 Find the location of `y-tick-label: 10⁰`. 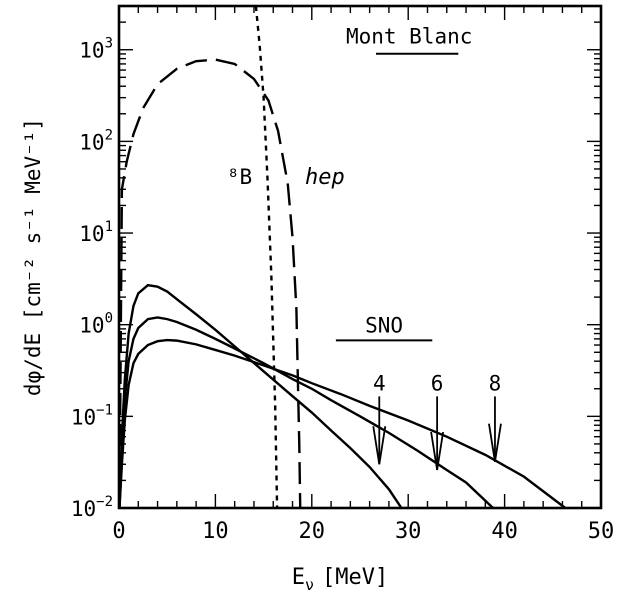

y-tick-label: 10⁰ is located at coordinates (96, 324).